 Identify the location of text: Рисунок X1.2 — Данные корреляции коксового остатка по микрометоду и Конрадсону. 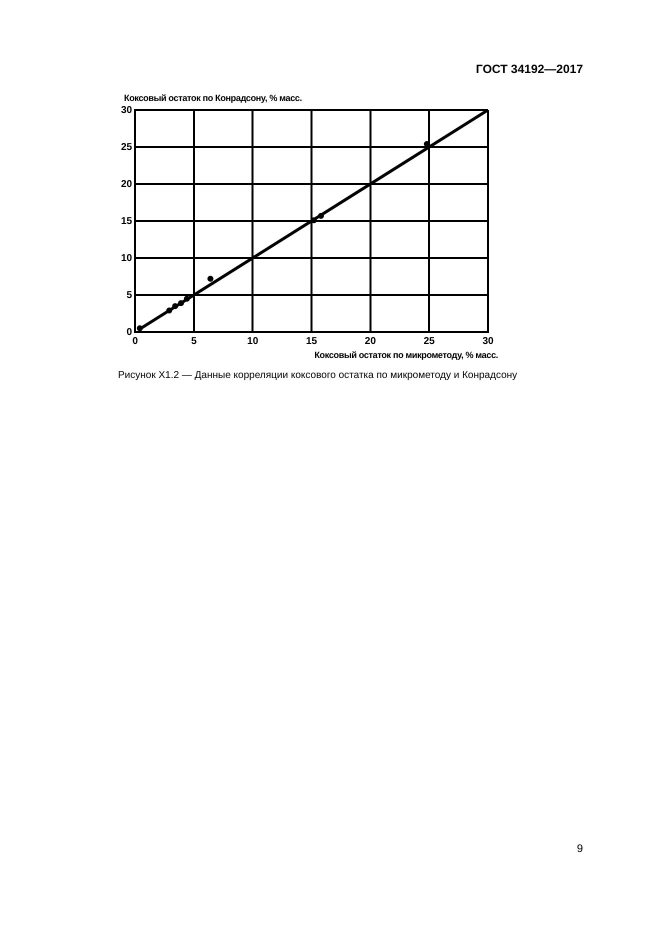
(318, 375).